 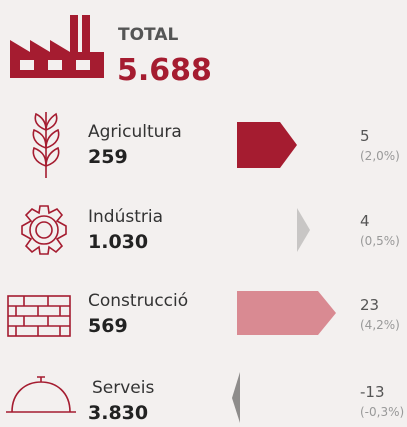 I want to click on sector-total: 259, so click(x=108, y=157).